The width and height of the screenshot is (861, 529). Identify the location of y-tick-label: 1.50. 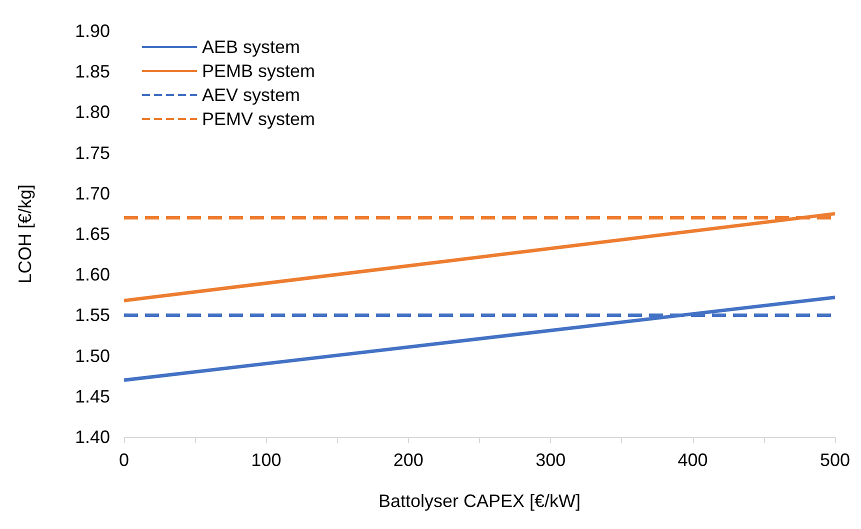
(92, 356).